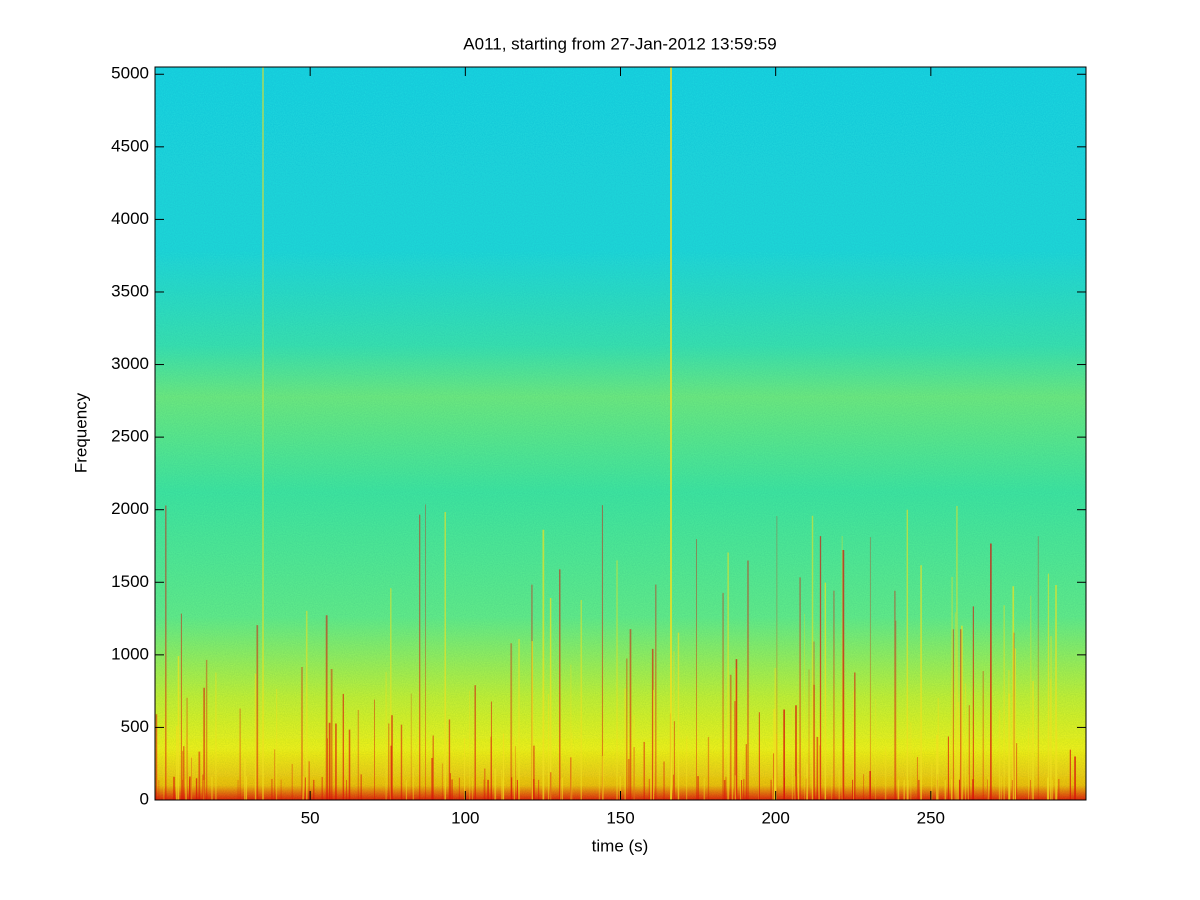 This screenshot has height=900, width=1200. Describe the element at coordinates (310, 817) in the screenshot. I see `x-tick-label: 50` at that location.